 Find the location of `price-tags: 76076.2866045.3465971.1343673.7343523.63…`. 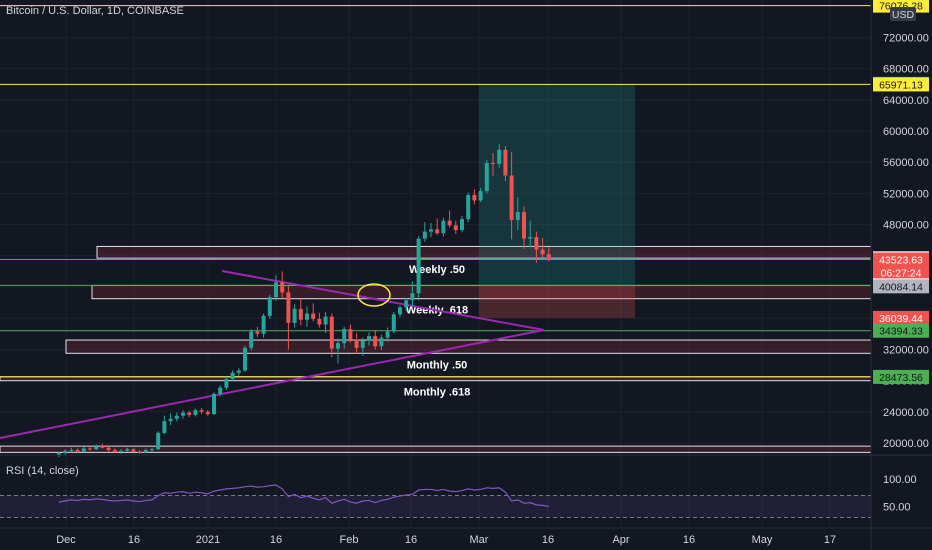

price-tags: 76076.2866045.3465971.1343673.7343523.63… is located at coordinates (901, 192).